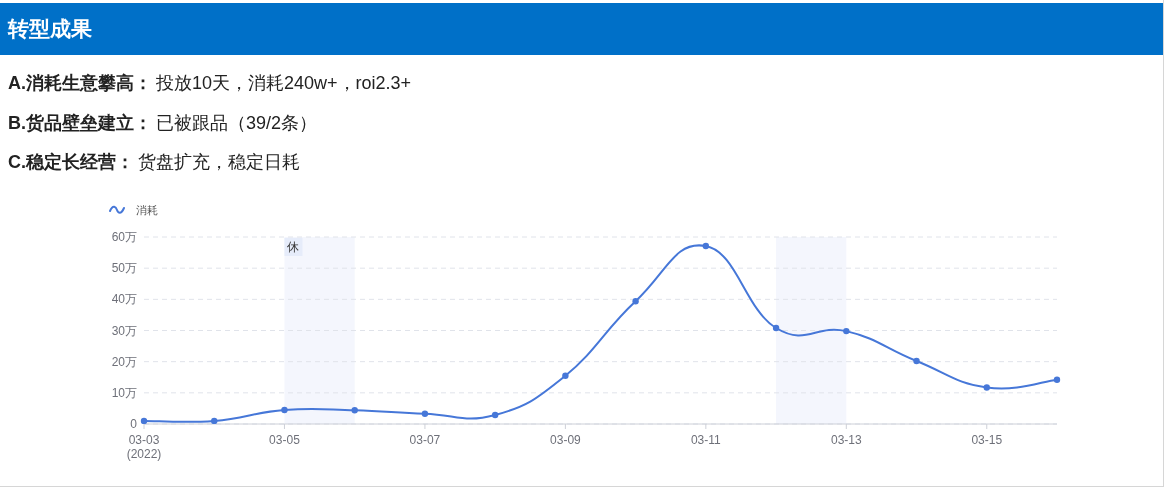 This screenshot has height=489, width=1167. What do you see at coordinates (425, 440) in the screenshot?
I see `x-tick-label: 03-07` at bounding box center [425, 440].